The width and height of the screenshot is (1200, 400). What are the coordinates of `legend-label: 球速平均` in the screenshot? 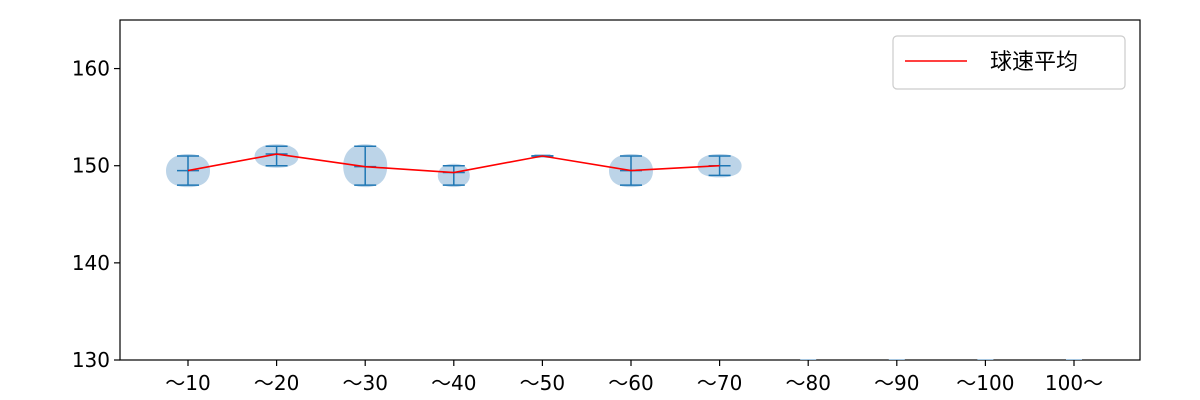 It's located at (1034, 62).